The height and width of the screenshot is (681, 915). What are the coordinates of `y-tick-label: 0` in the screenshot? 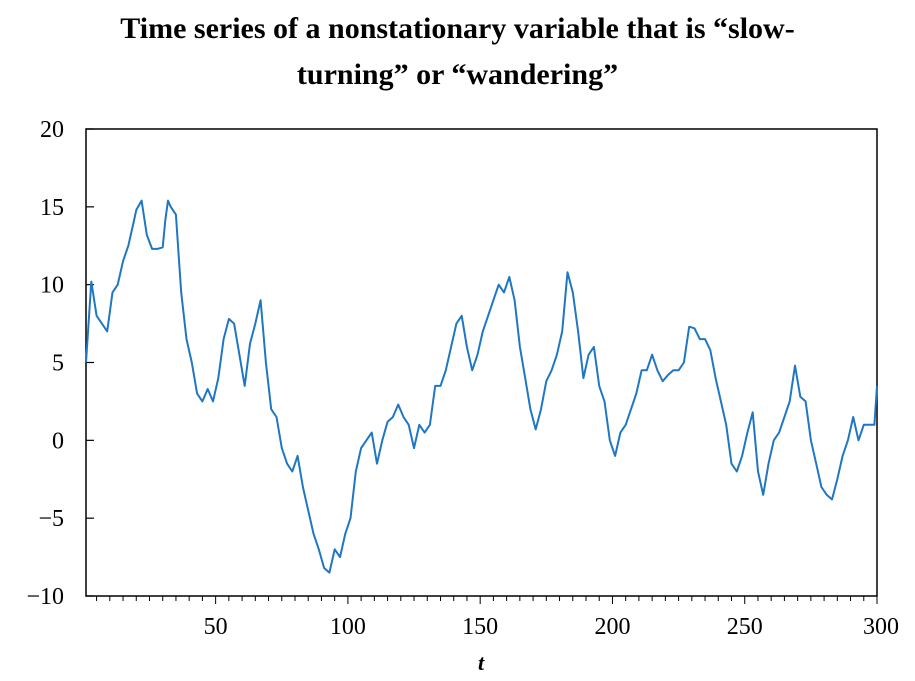 It's located at (58, 441).